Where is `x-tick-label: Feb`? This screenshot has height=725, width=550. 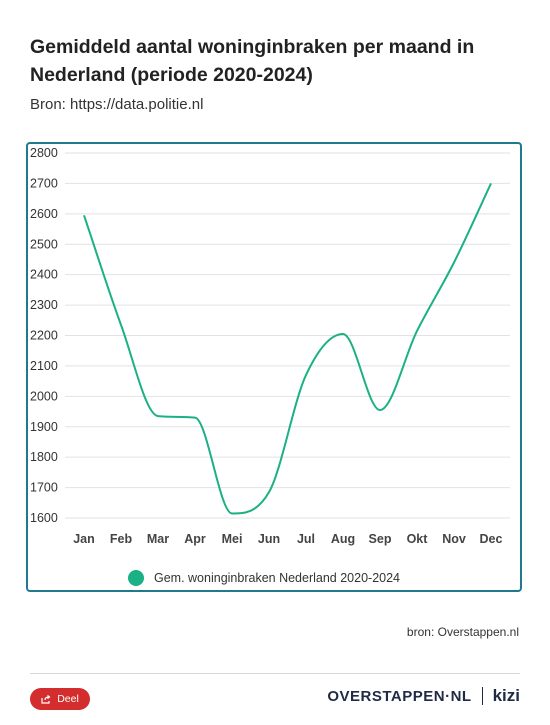
x-tick-label: Feb is located at coordinates (121, 539).